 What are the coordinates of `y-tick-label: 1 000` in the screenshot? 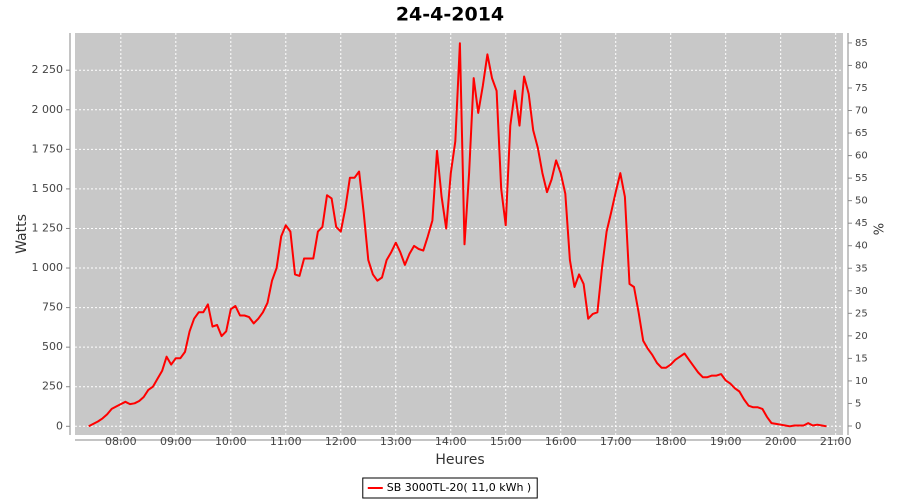 It's located at (48, 267).